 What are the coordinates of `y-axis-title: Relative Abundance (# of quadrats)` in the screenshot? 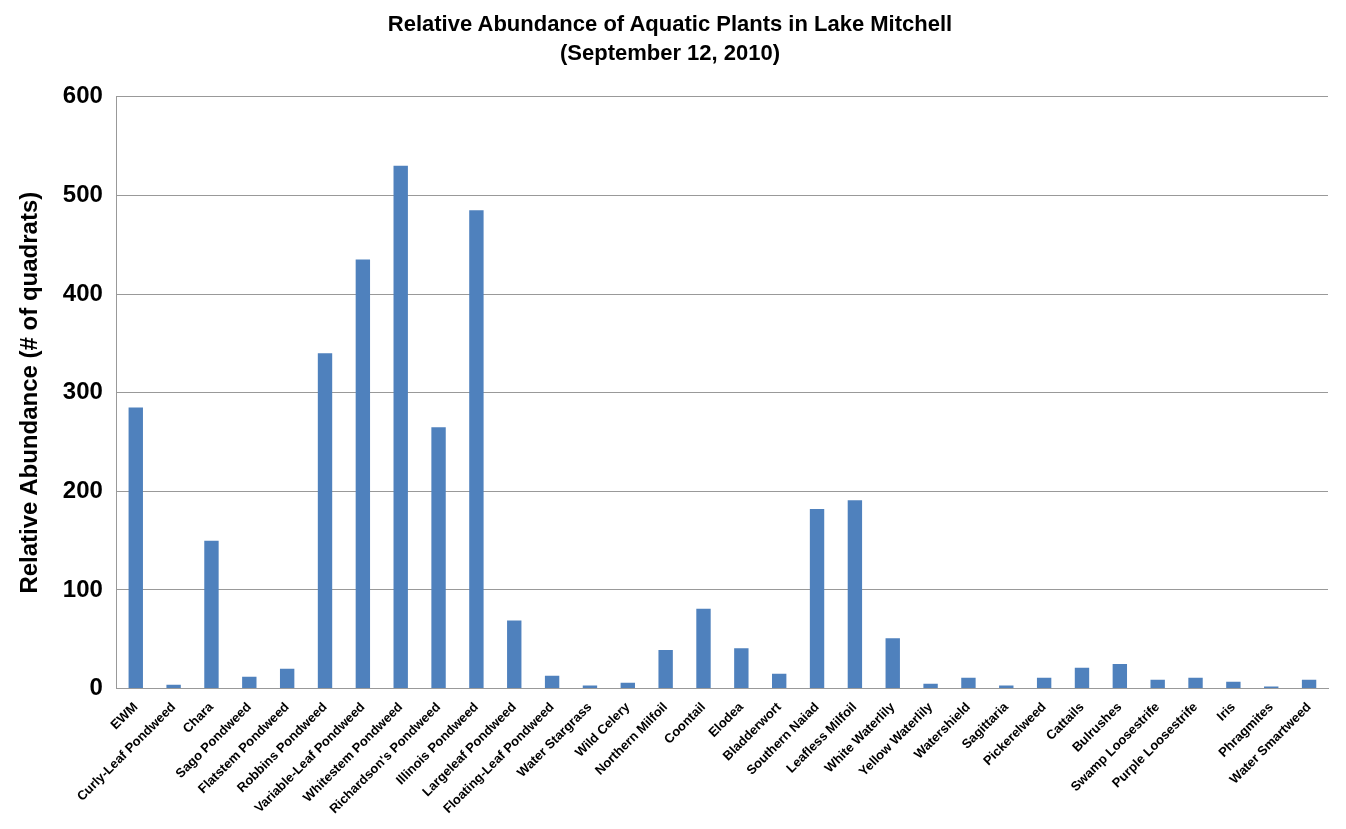 It's located at (29, 392).